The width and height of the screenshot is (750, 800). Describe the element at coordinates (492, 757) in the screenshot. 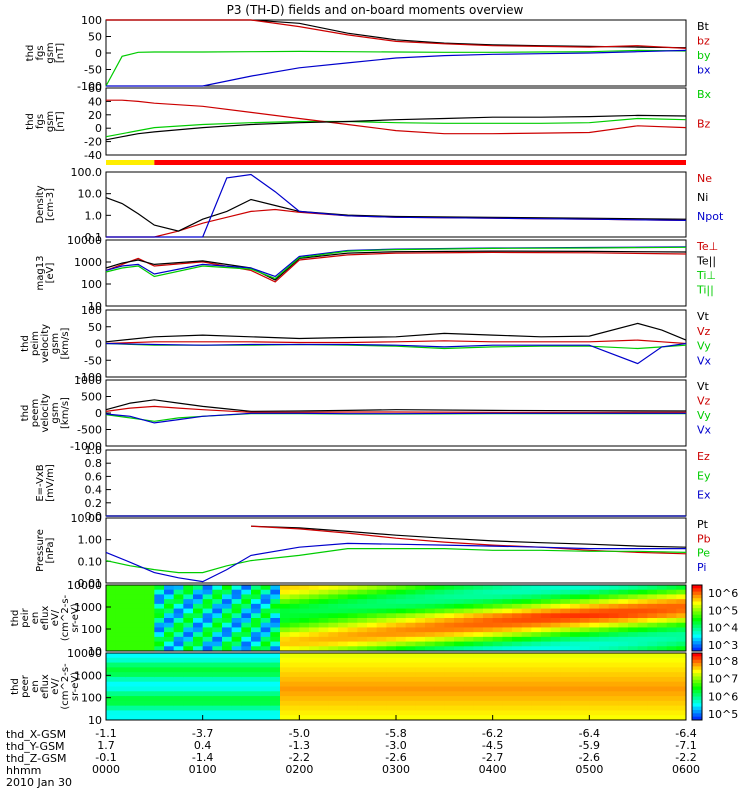

I see `z-gsm-tick-label: -2.7` at that location.